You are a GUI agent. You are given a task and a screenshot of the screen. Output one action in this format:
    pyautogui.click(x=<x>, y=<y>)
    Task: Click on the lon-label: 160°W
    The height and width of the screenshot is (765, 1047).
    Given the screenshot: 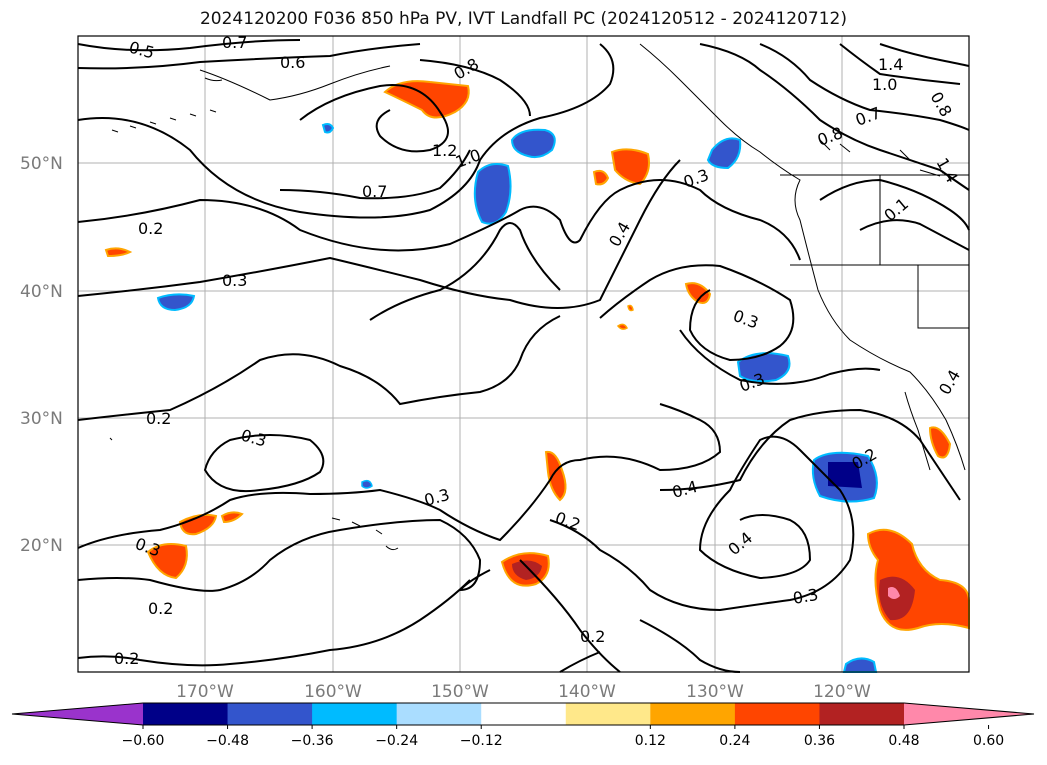 What is the action you would take?
    pyautogui.click(x=333, y=692)
    